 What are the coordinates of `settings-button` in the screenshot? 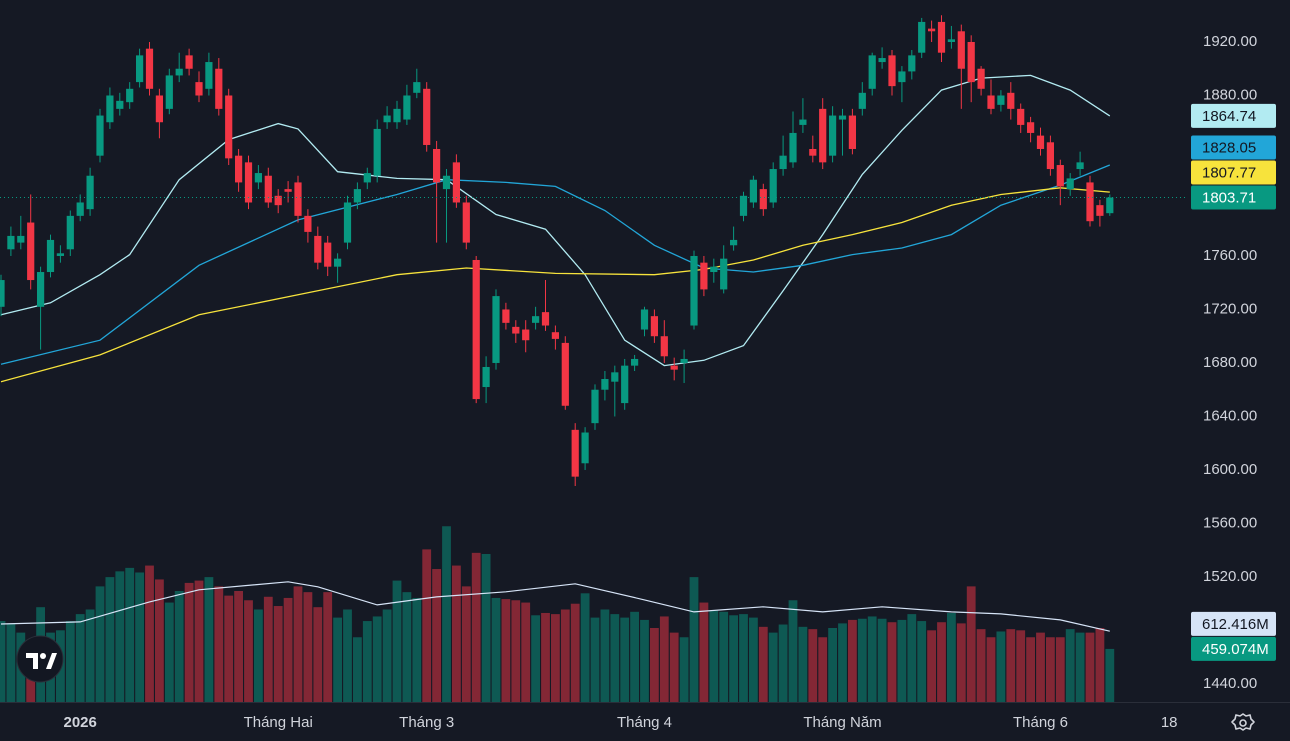 It's located at (1243, 722).